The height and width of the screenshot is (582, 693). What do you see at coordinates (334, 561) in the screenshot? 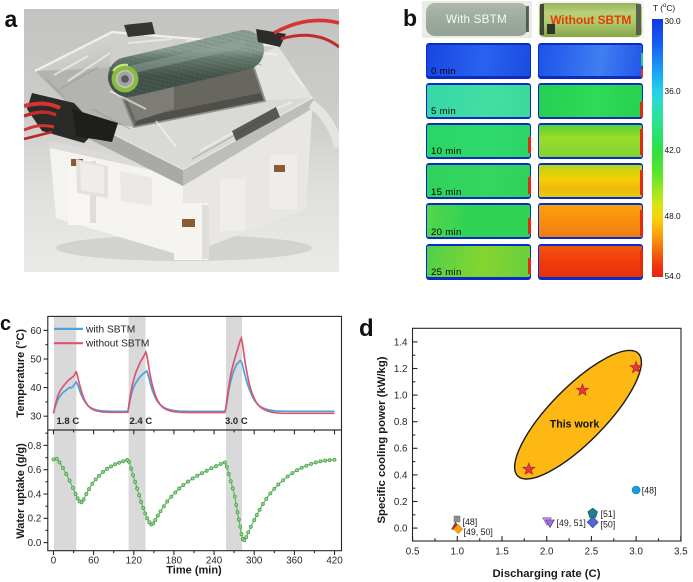
I see `svg-text: 420` at bounding box center [334, 561].